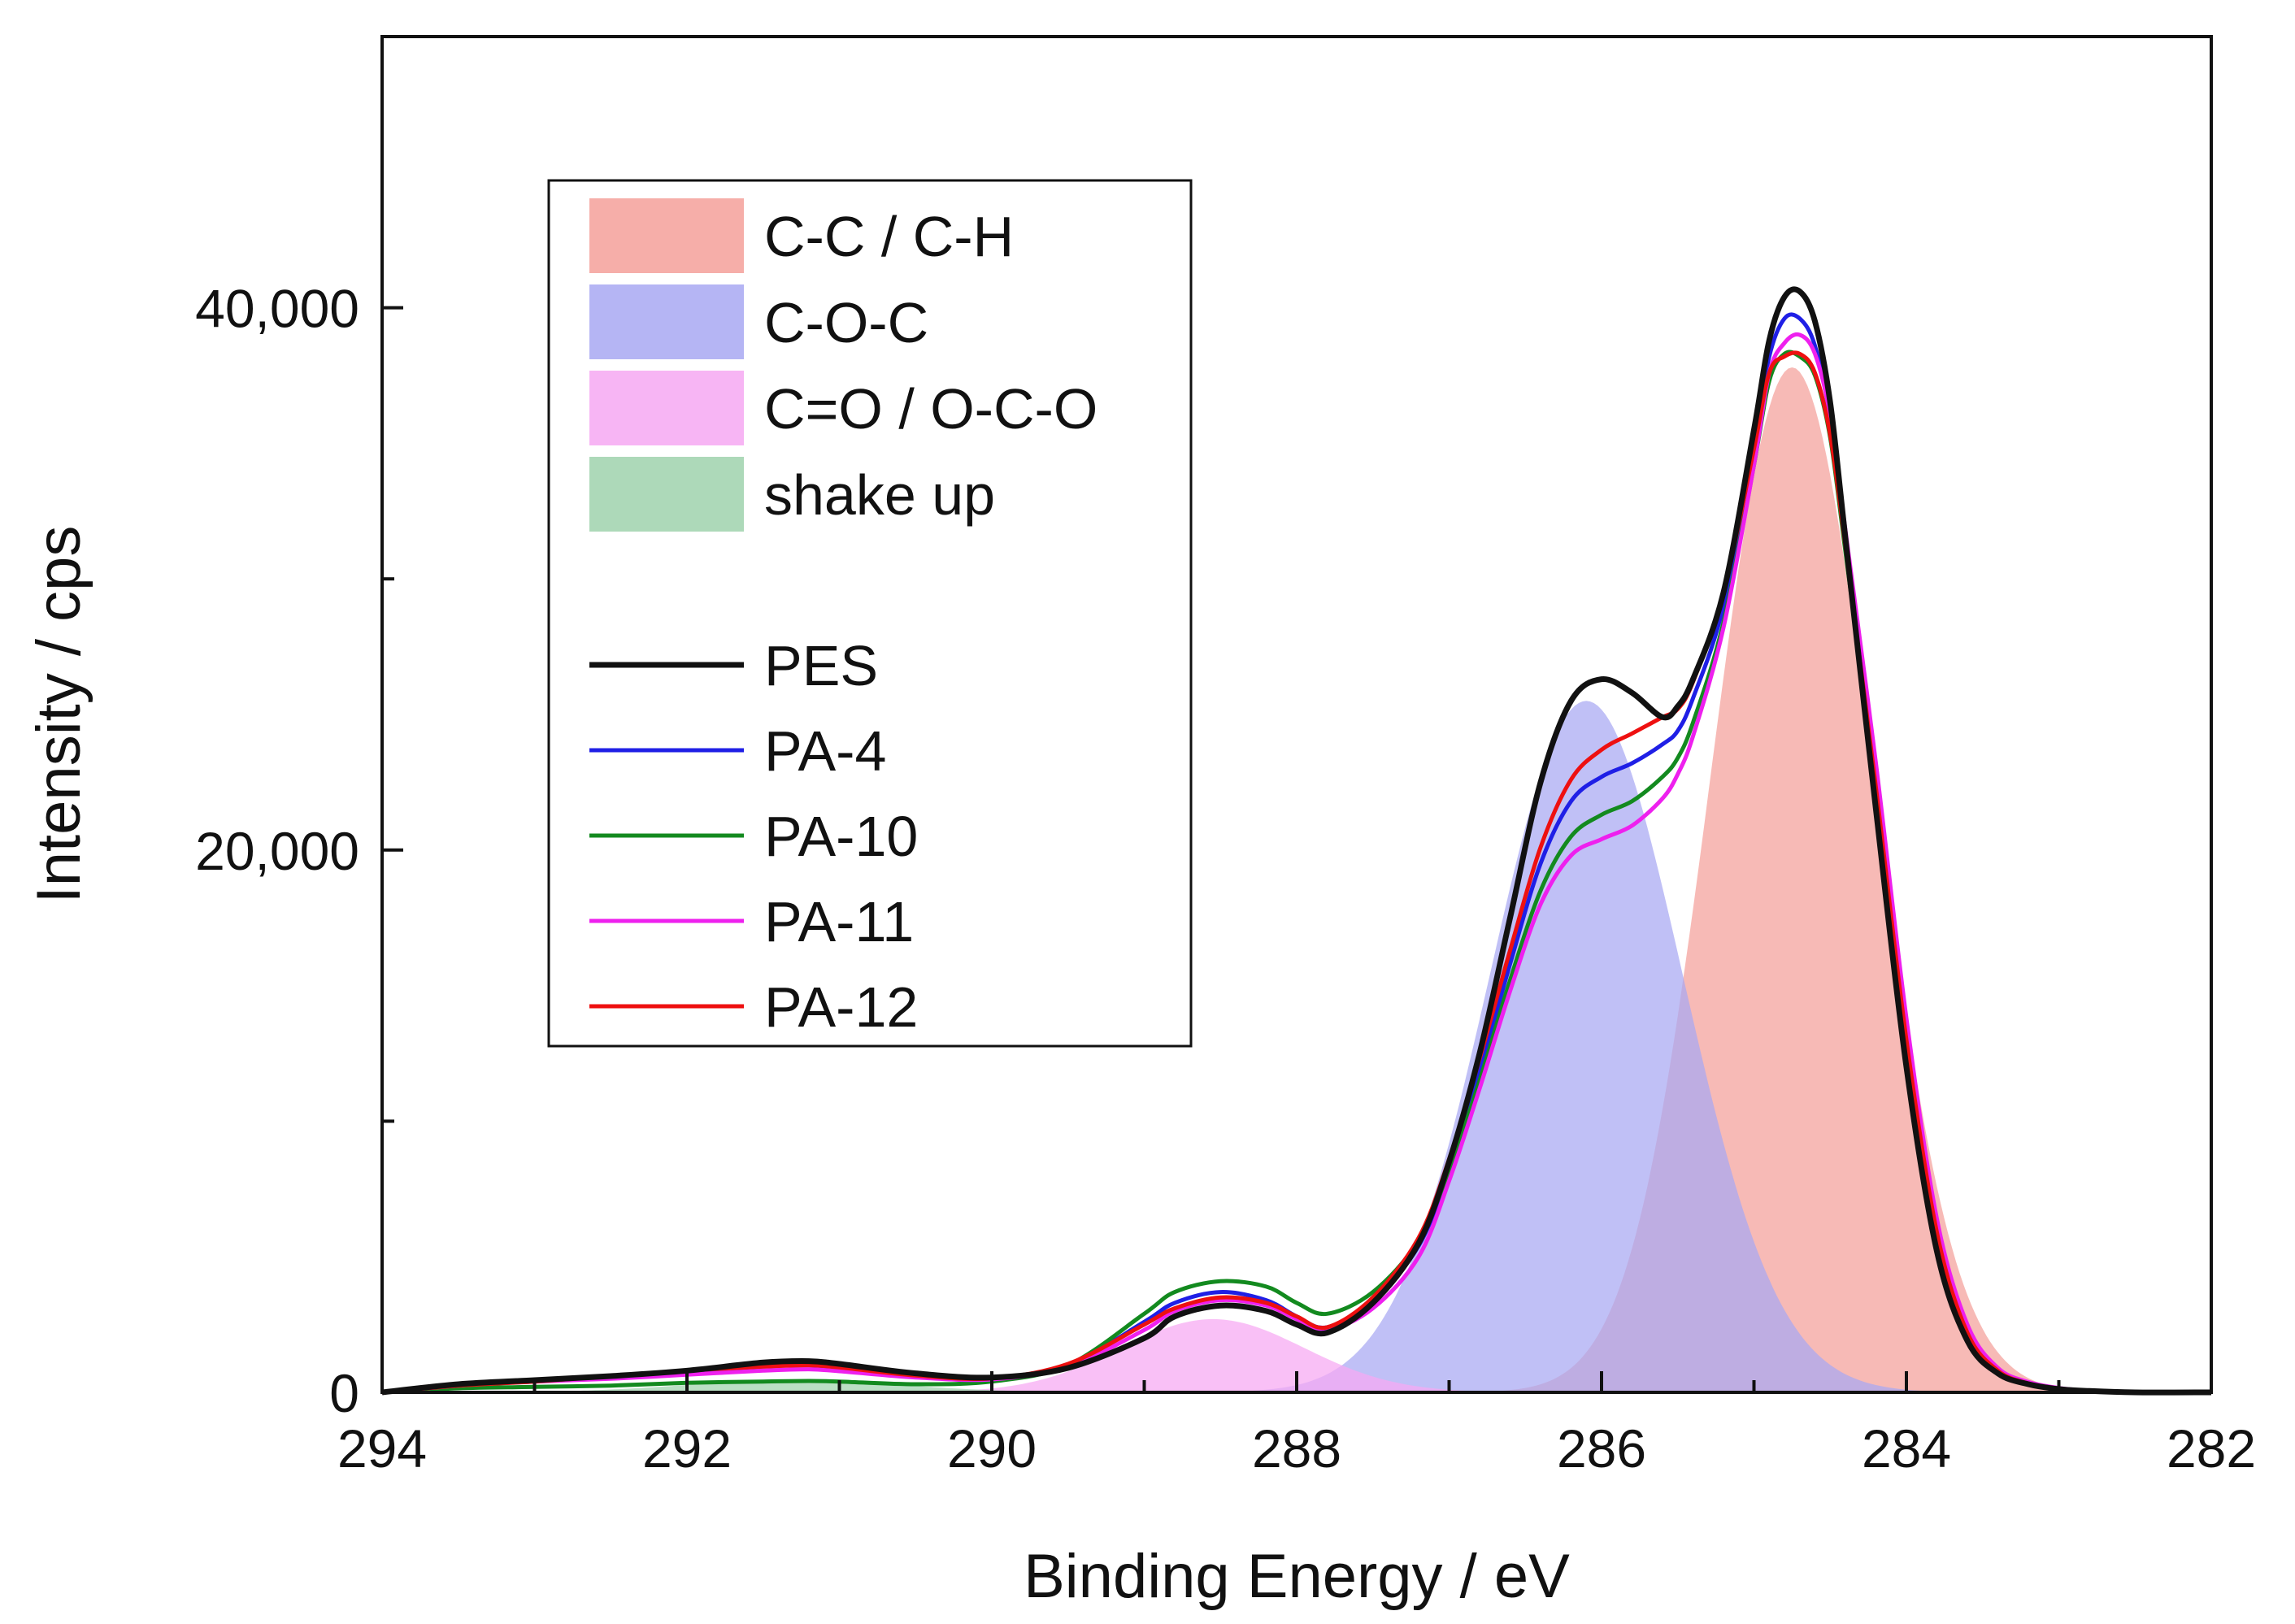 Image resolution: width=2295 pixels, height=1624 pixels. What do you see at coordinates (277, 851) in the screenshot?
I see `y-tick-label: 20,000` at bounding box center [277, 851].